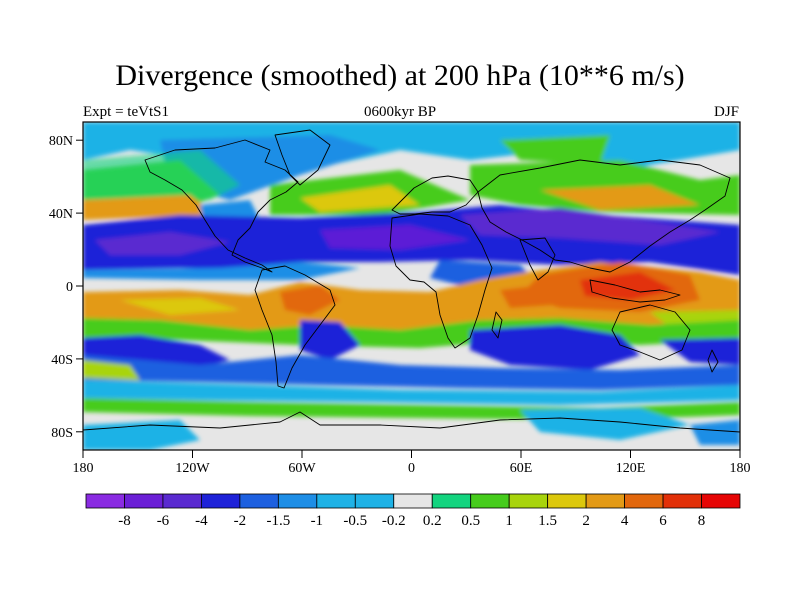 The image size is (800, 600). I want to click on north-america-coast, so click(221, 206).